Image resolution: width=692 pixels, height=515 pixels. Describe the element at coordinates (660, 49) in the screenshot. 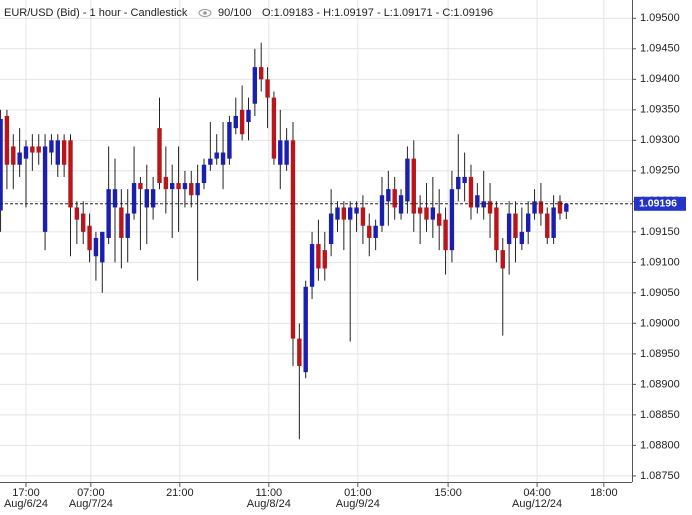

I see `y-tick-label: 1.09450` at that location.